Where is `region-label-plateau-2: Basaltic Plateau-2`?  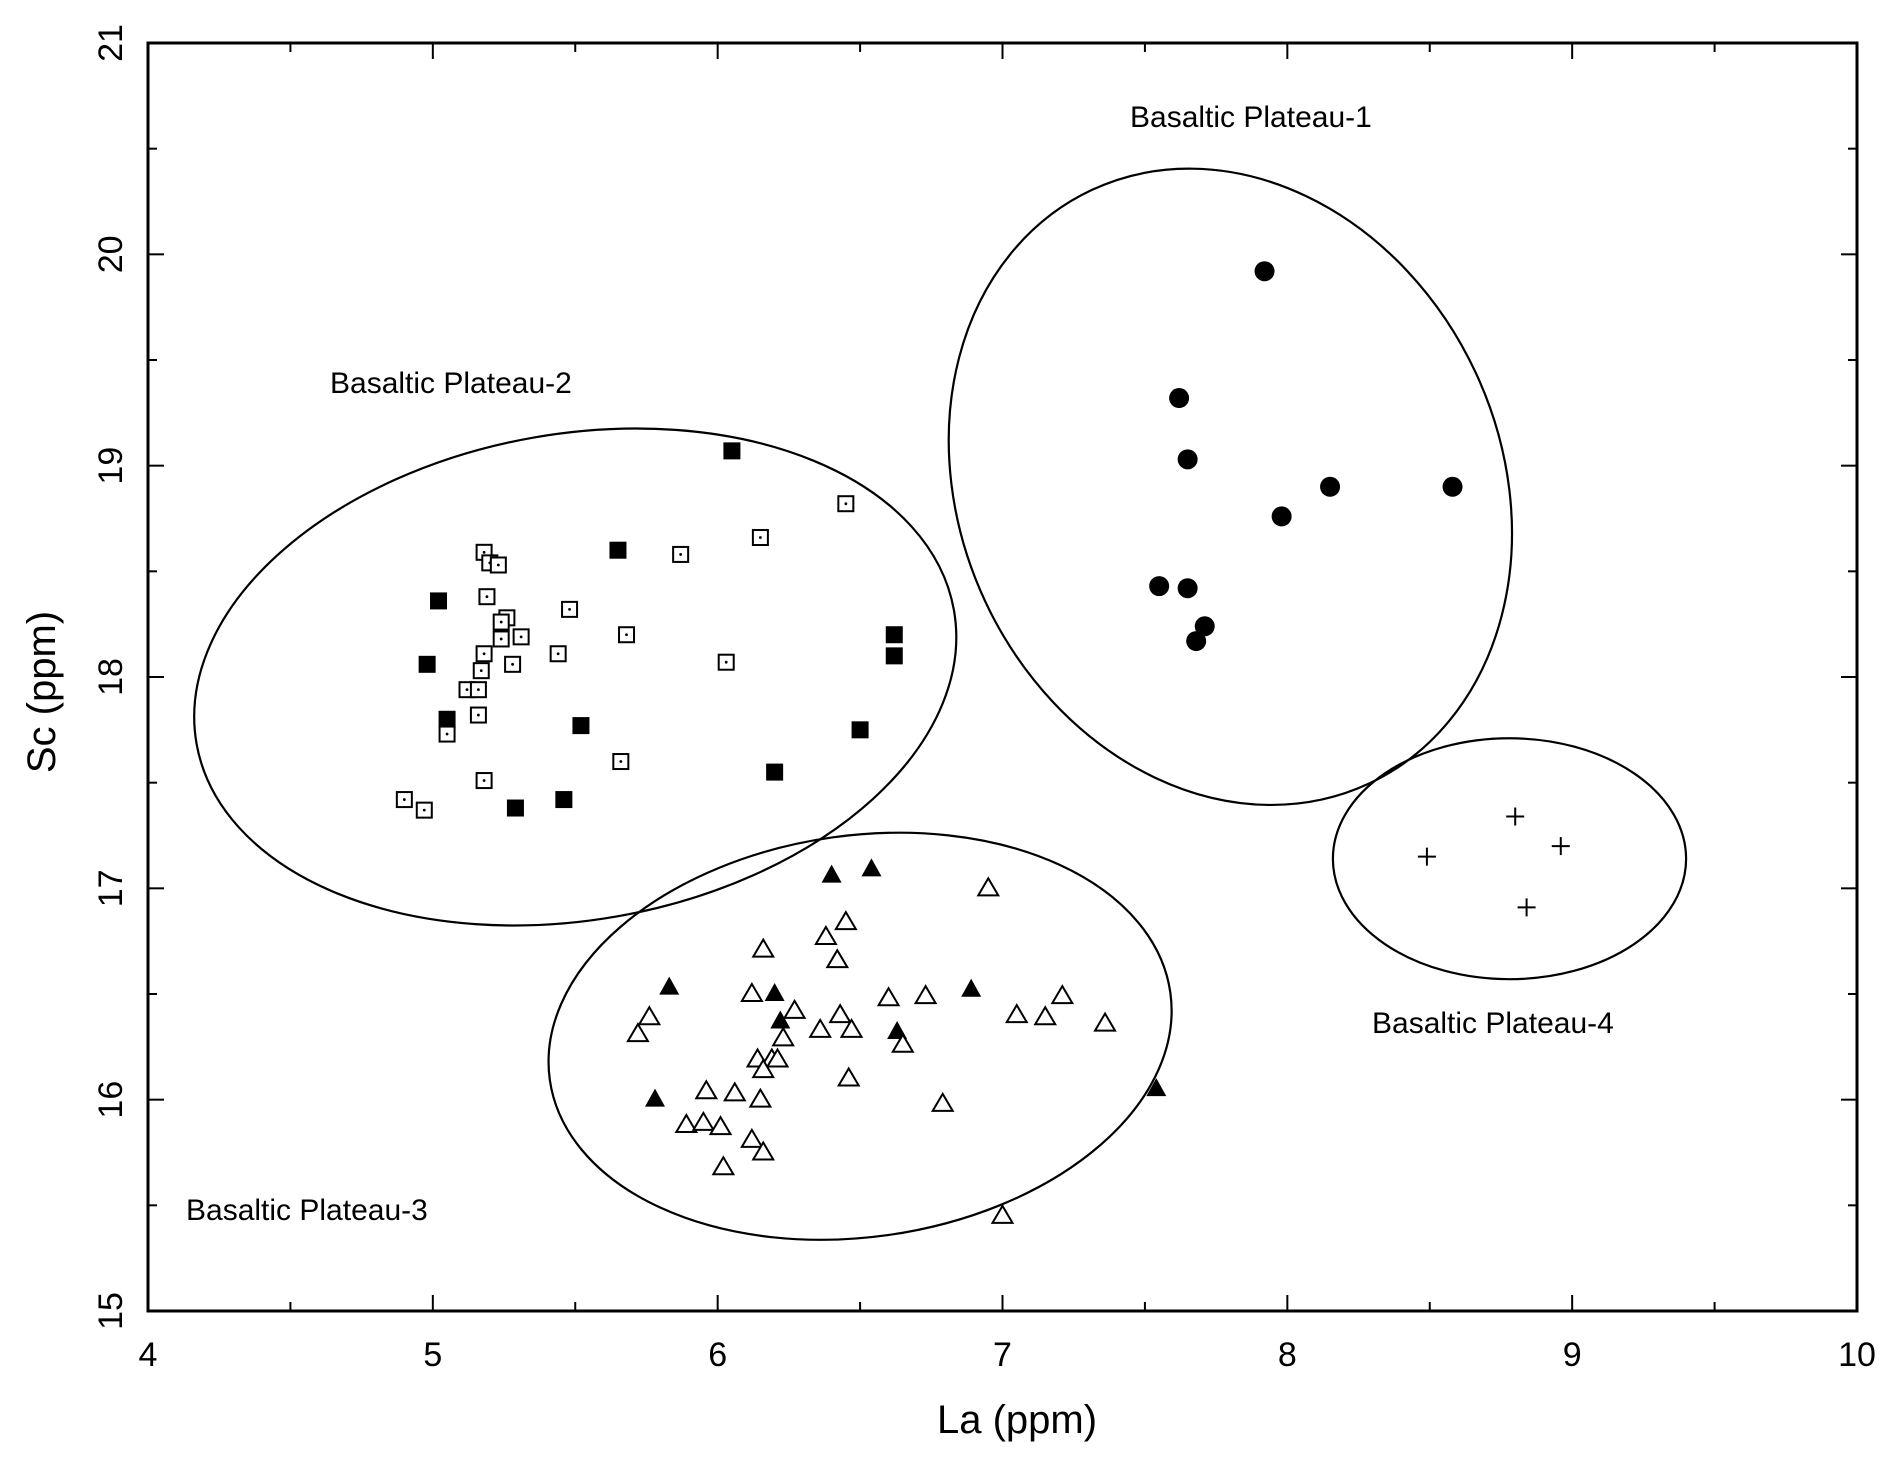
region-label-plateau-2: Basaltic Plateau-2 is located at coordinates (451, 383).